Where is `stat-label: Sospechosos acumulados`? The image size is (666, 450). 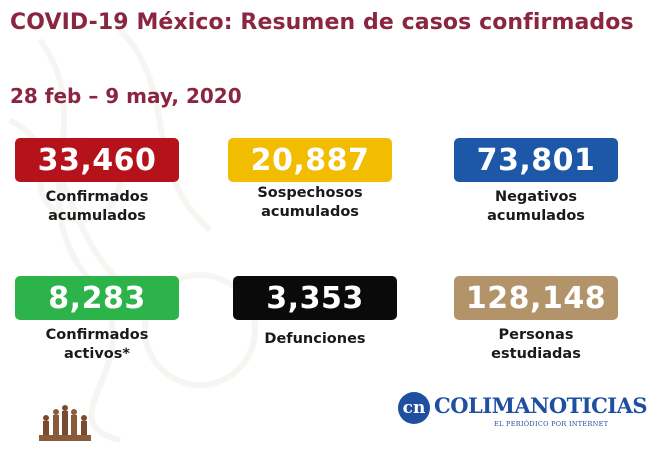
stat-label: Sospechosos acumulados is located at coordinates (310, 202).